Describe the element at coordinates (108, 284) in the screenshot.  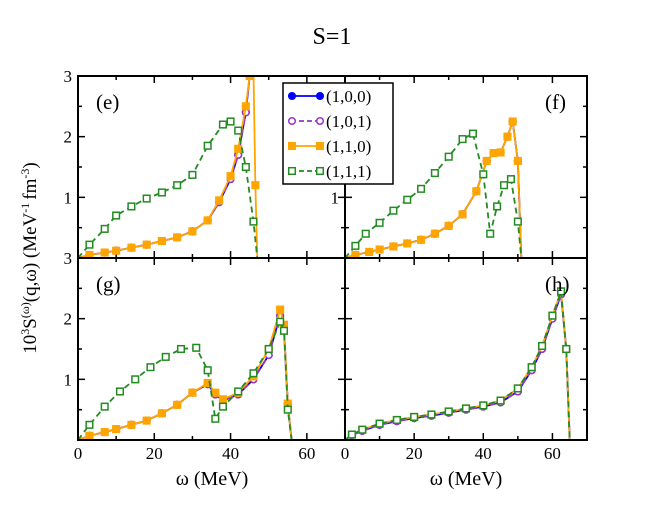
I see `panel-label: (g)` at that location.